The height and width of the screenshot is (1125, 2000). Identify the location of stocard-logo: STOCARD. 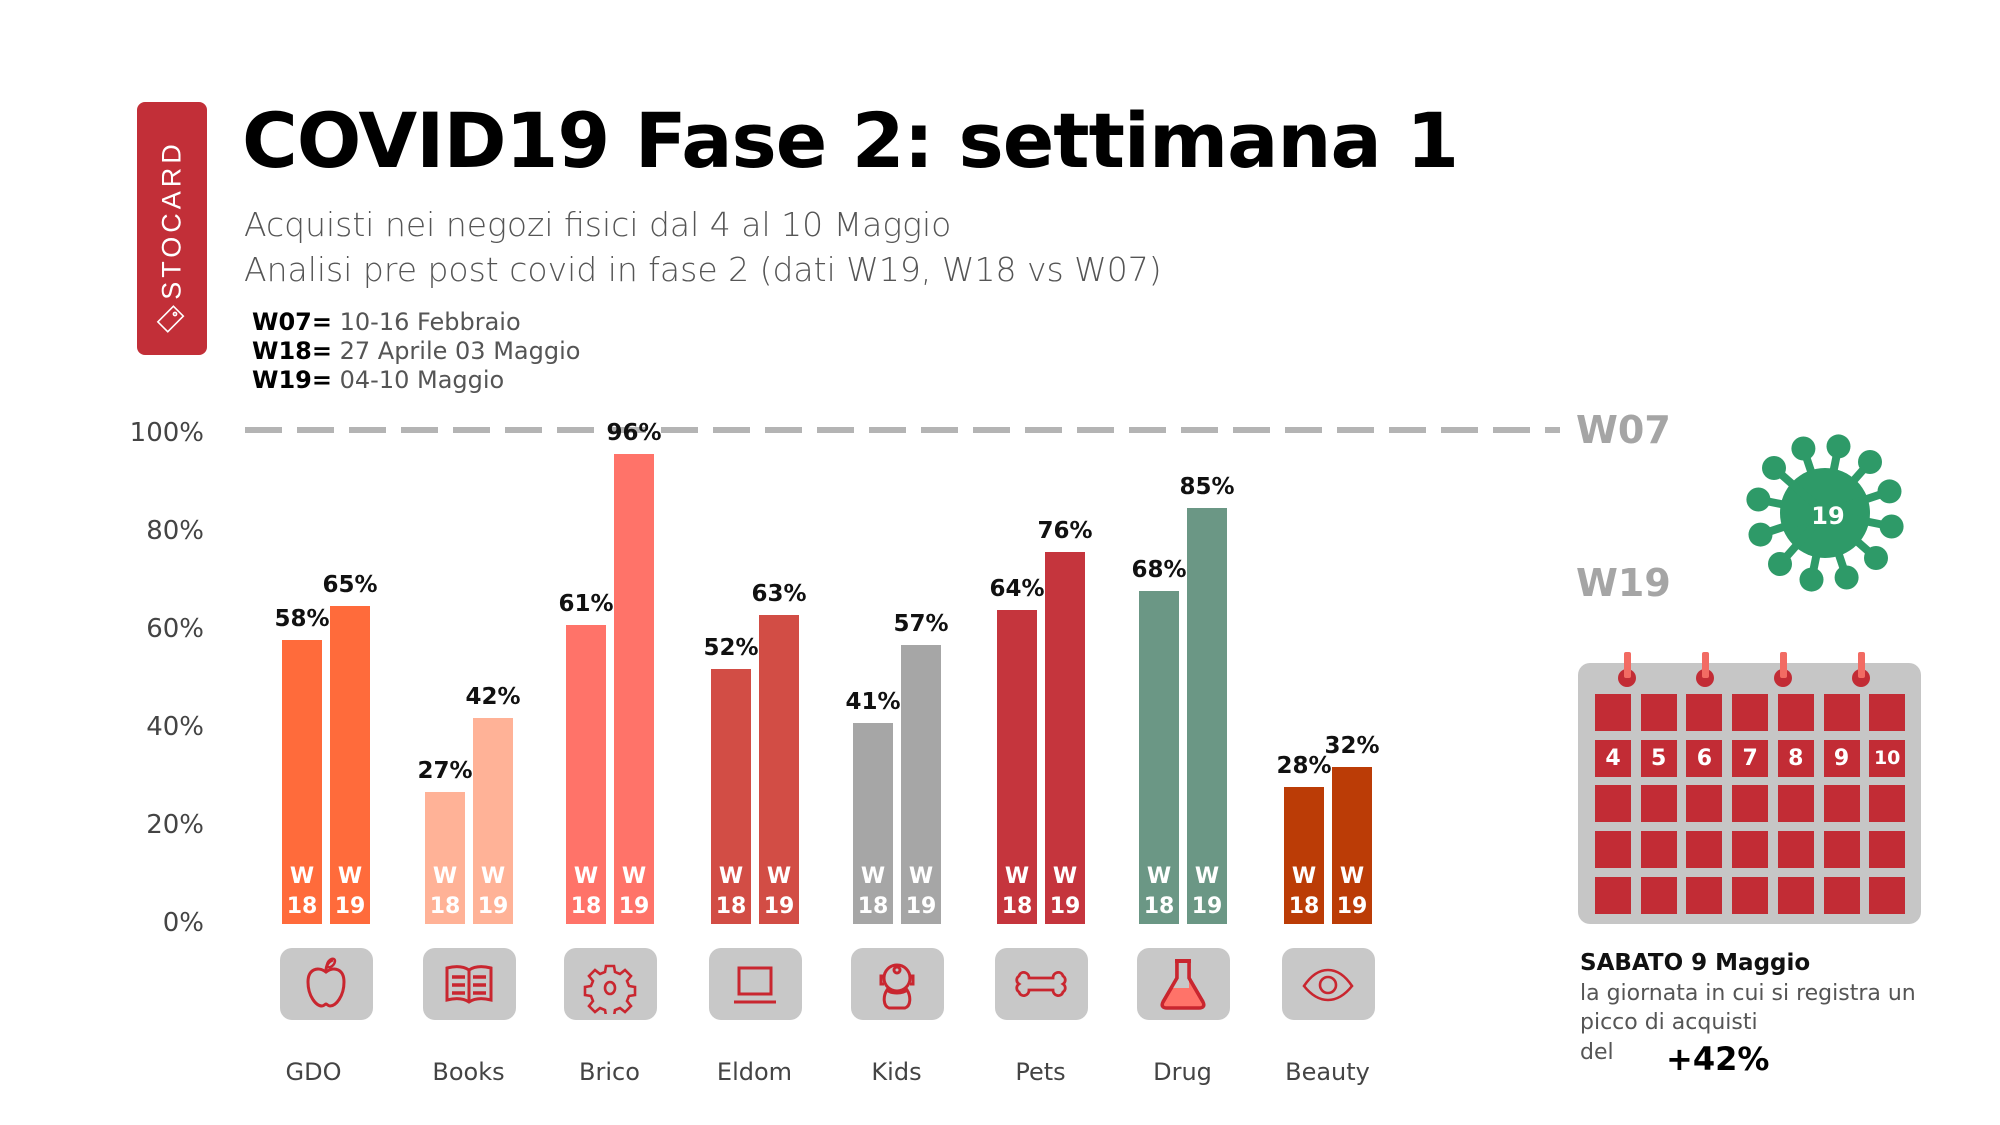
(172, 228).